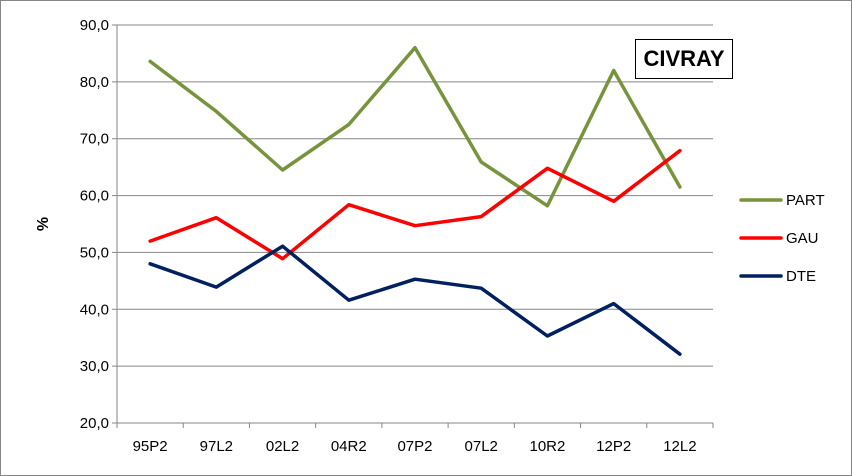 The width and height of the screenshot is (852, 476). Describe the element at coordinates (481, 446) in the screenshot. I see `x-tick-label: 07L2` at that location.